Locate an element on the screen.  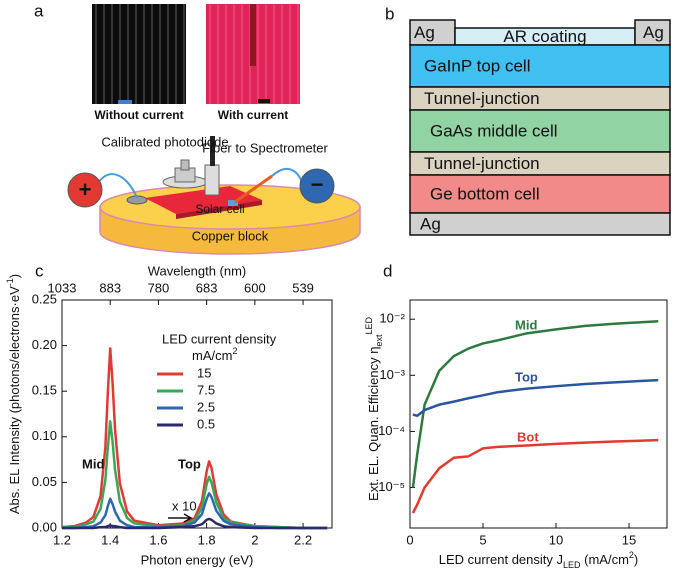
photo-label: Without current is located at coordinates (138, 115).